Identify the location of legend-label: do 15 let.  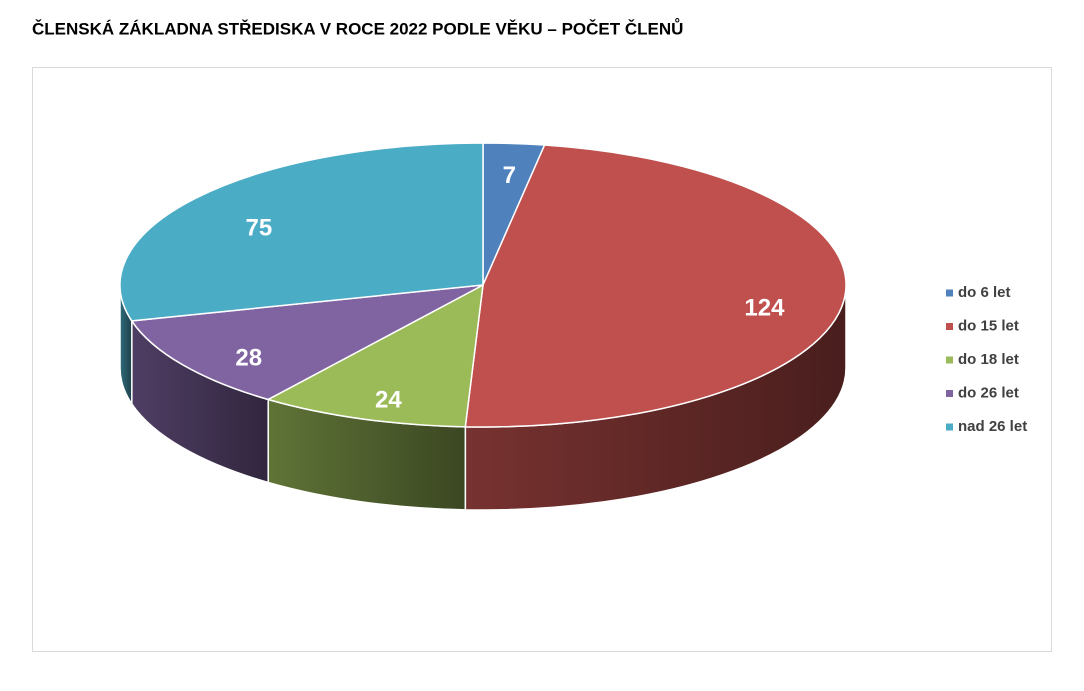
(988, 325).